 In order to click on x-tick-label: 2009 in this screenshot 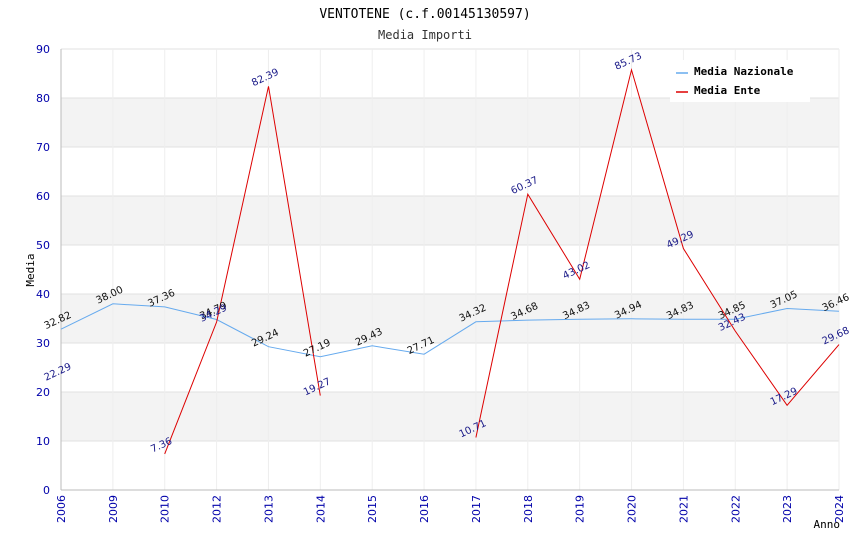, I will do `click(113, 509)`.